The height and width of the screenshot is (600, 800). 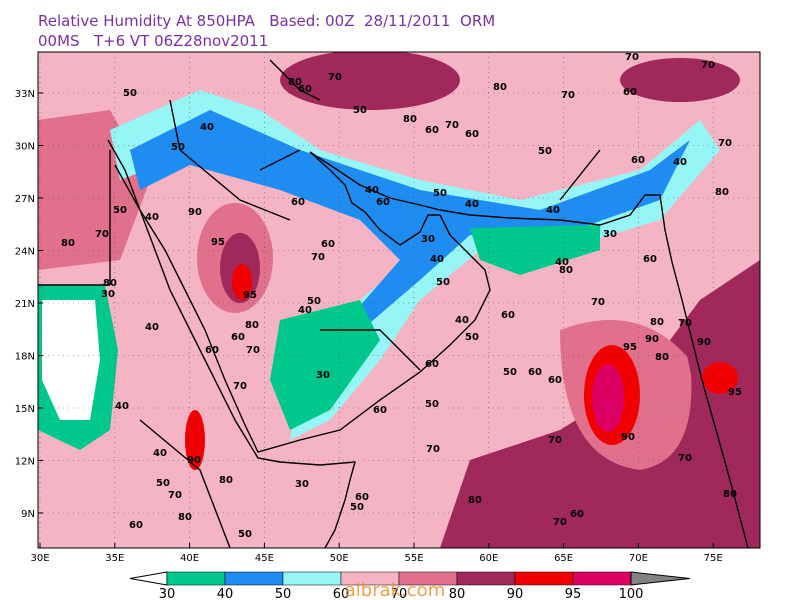 I want to click on lon-label: 70E, so click(x=638, y=558).